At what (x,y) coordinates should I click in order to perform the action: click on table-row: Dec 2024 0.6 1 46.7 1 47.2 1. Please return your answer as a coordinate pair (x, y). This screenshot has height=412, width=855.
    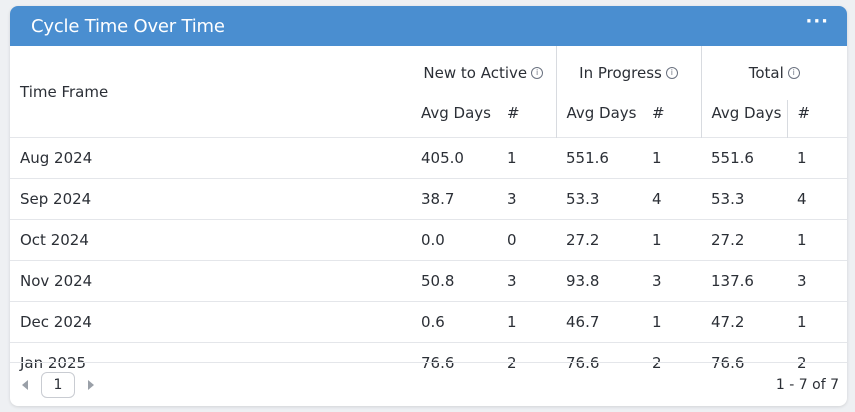
    Looking at the image, I should click on (428, 322).